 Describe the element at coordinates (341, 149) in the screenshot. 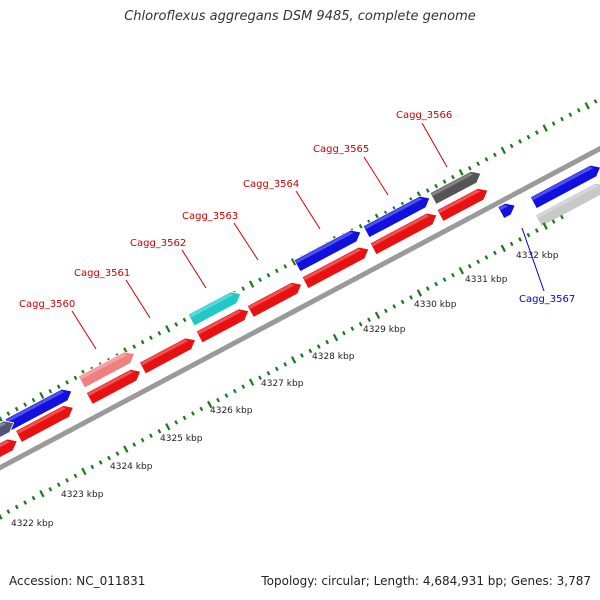

I see `gene-label: Cagg_3565` at that location.